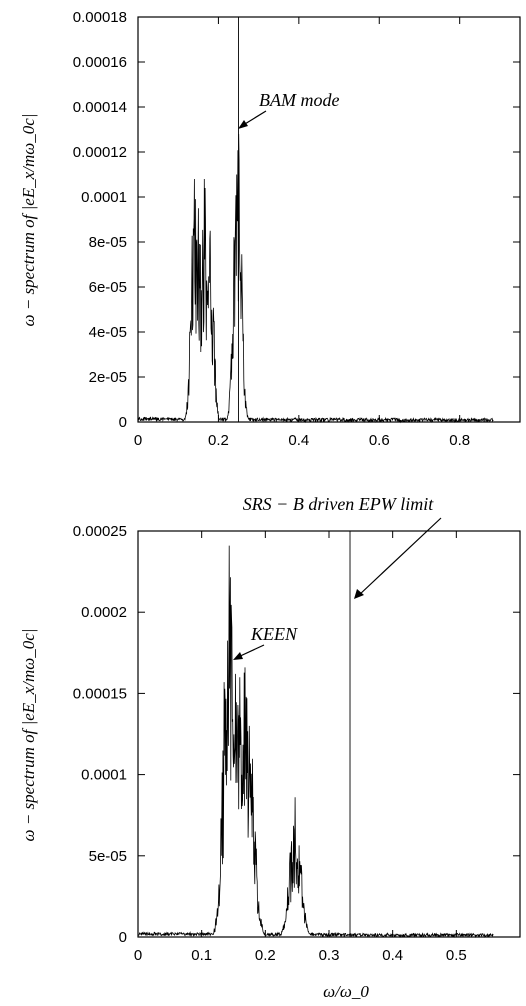 The height and width of the screenshot is (1006, 526). What do you see at coordinates (329, 955) in the screenshot?
I see `bot-x-tick-label: 0.3` at bounding box center [329, 955].